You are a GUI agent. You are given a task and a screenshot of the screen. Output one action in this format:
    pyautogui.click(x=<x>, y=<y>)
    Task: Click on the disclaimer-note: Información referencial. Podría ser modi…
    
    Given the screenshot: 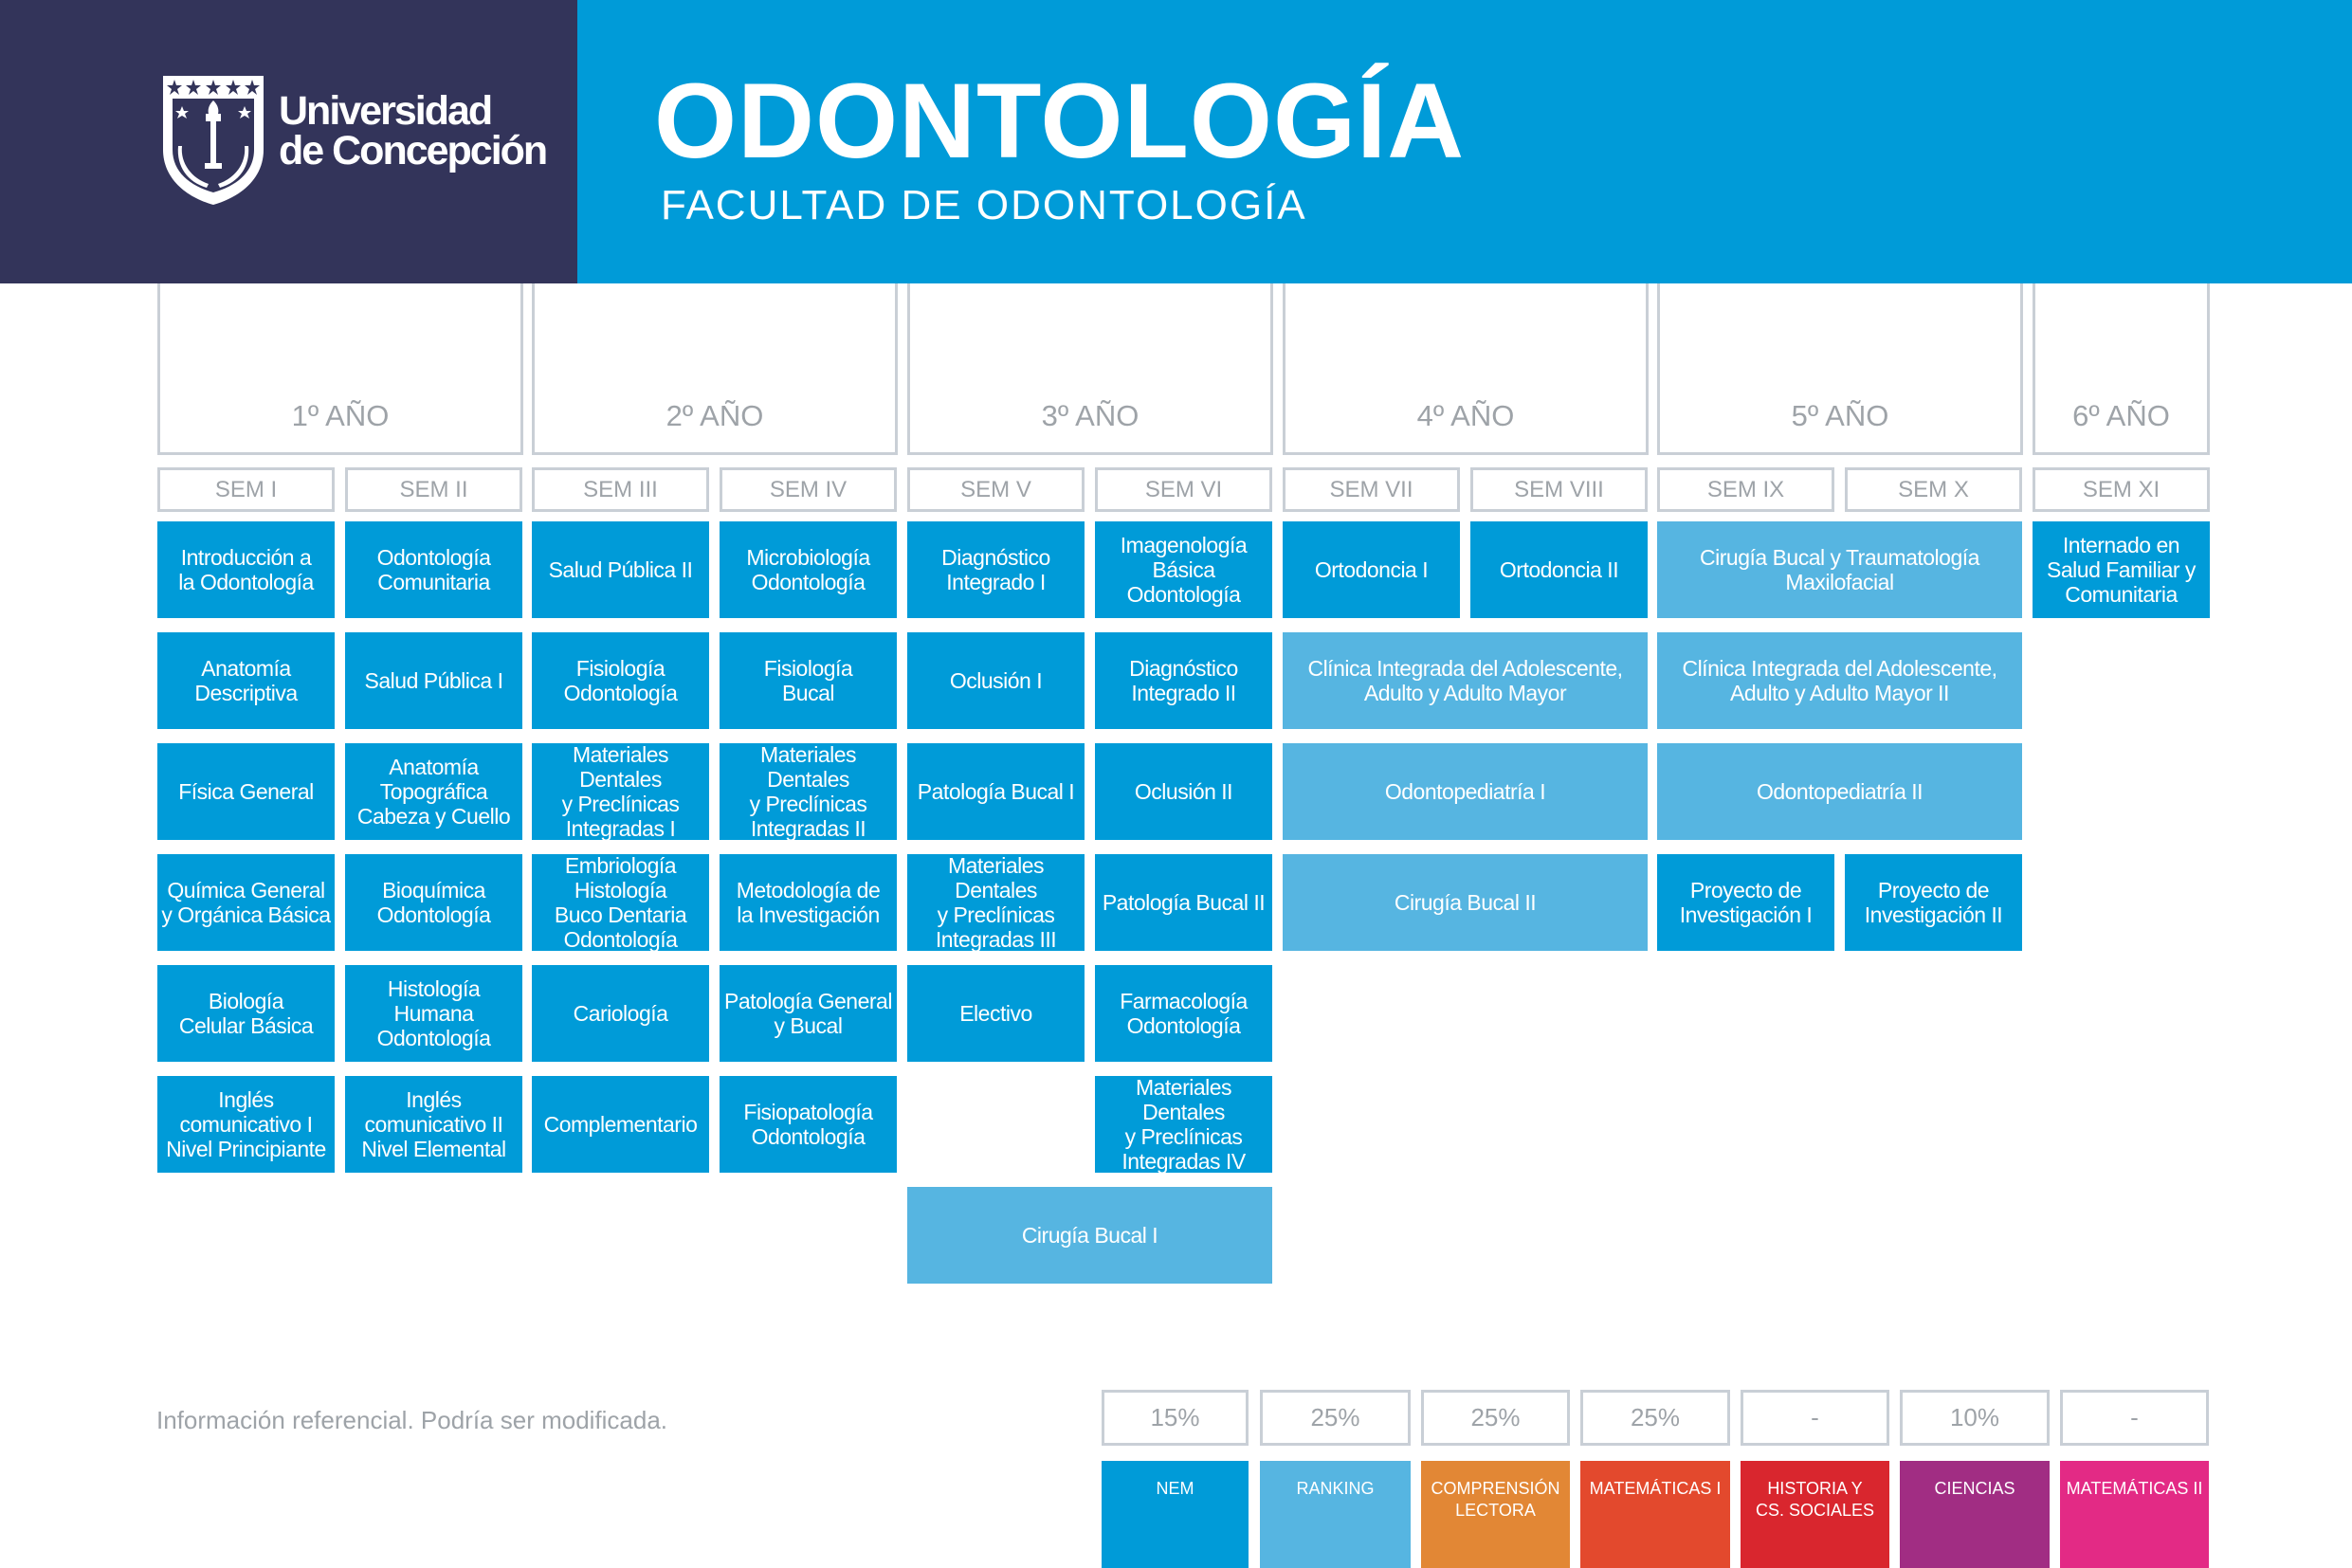 What is the action you would take?
    pyautogui.click(x=412, y=1420)
    